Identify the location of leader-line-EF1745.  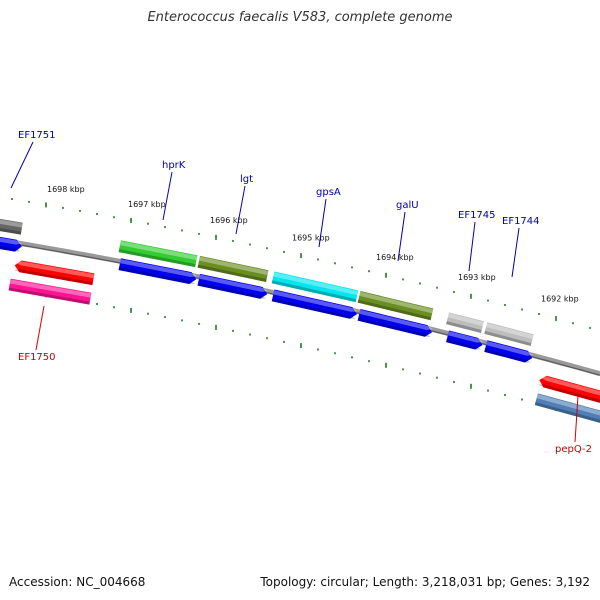
(472, 246).